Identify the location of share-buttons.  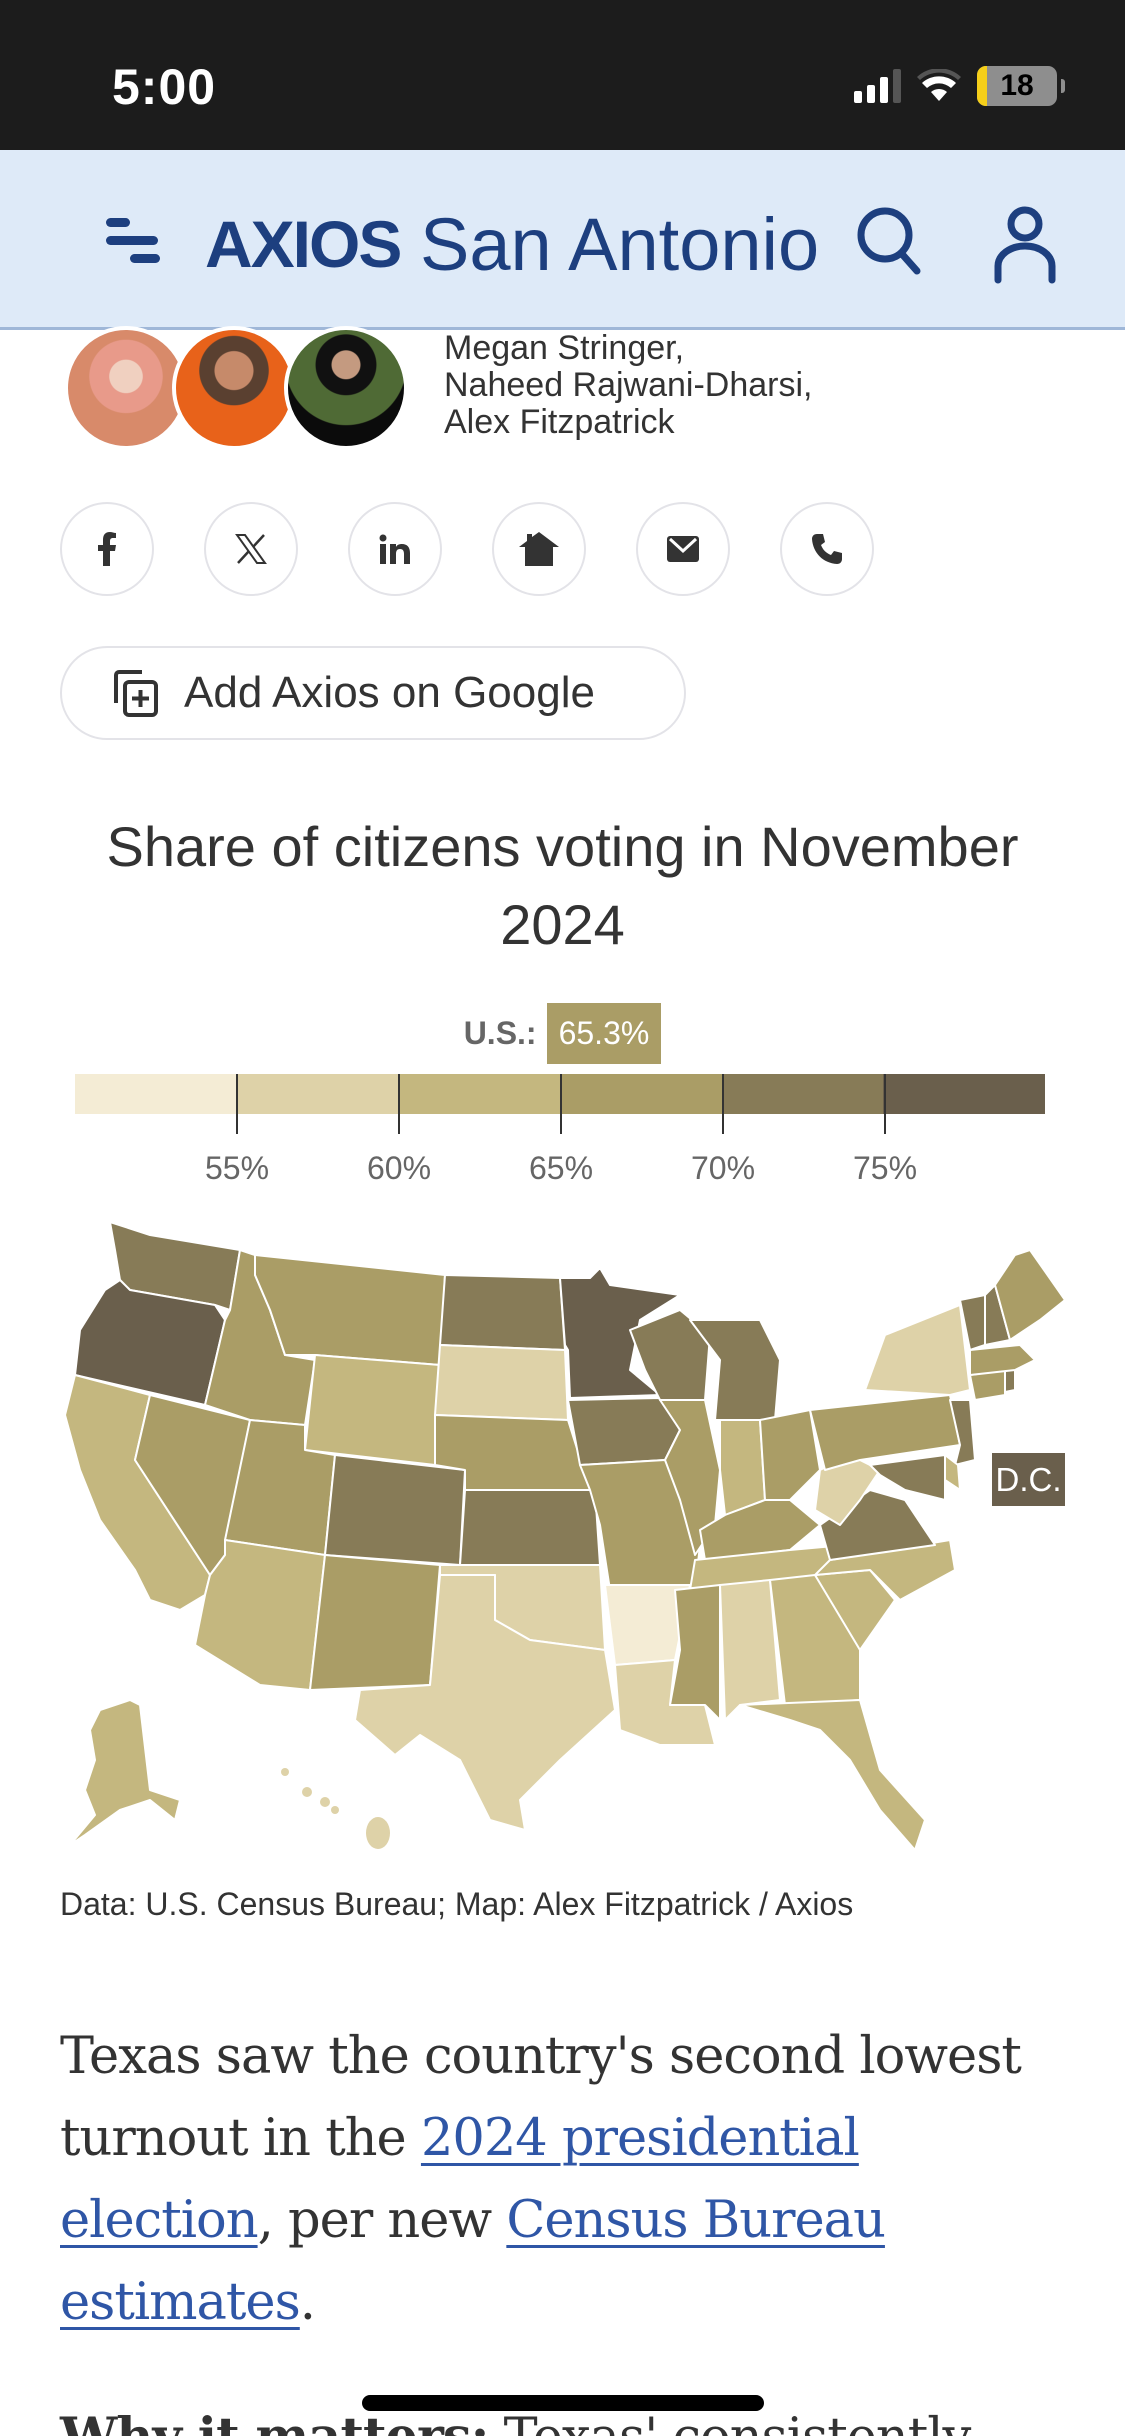
(467, 549).